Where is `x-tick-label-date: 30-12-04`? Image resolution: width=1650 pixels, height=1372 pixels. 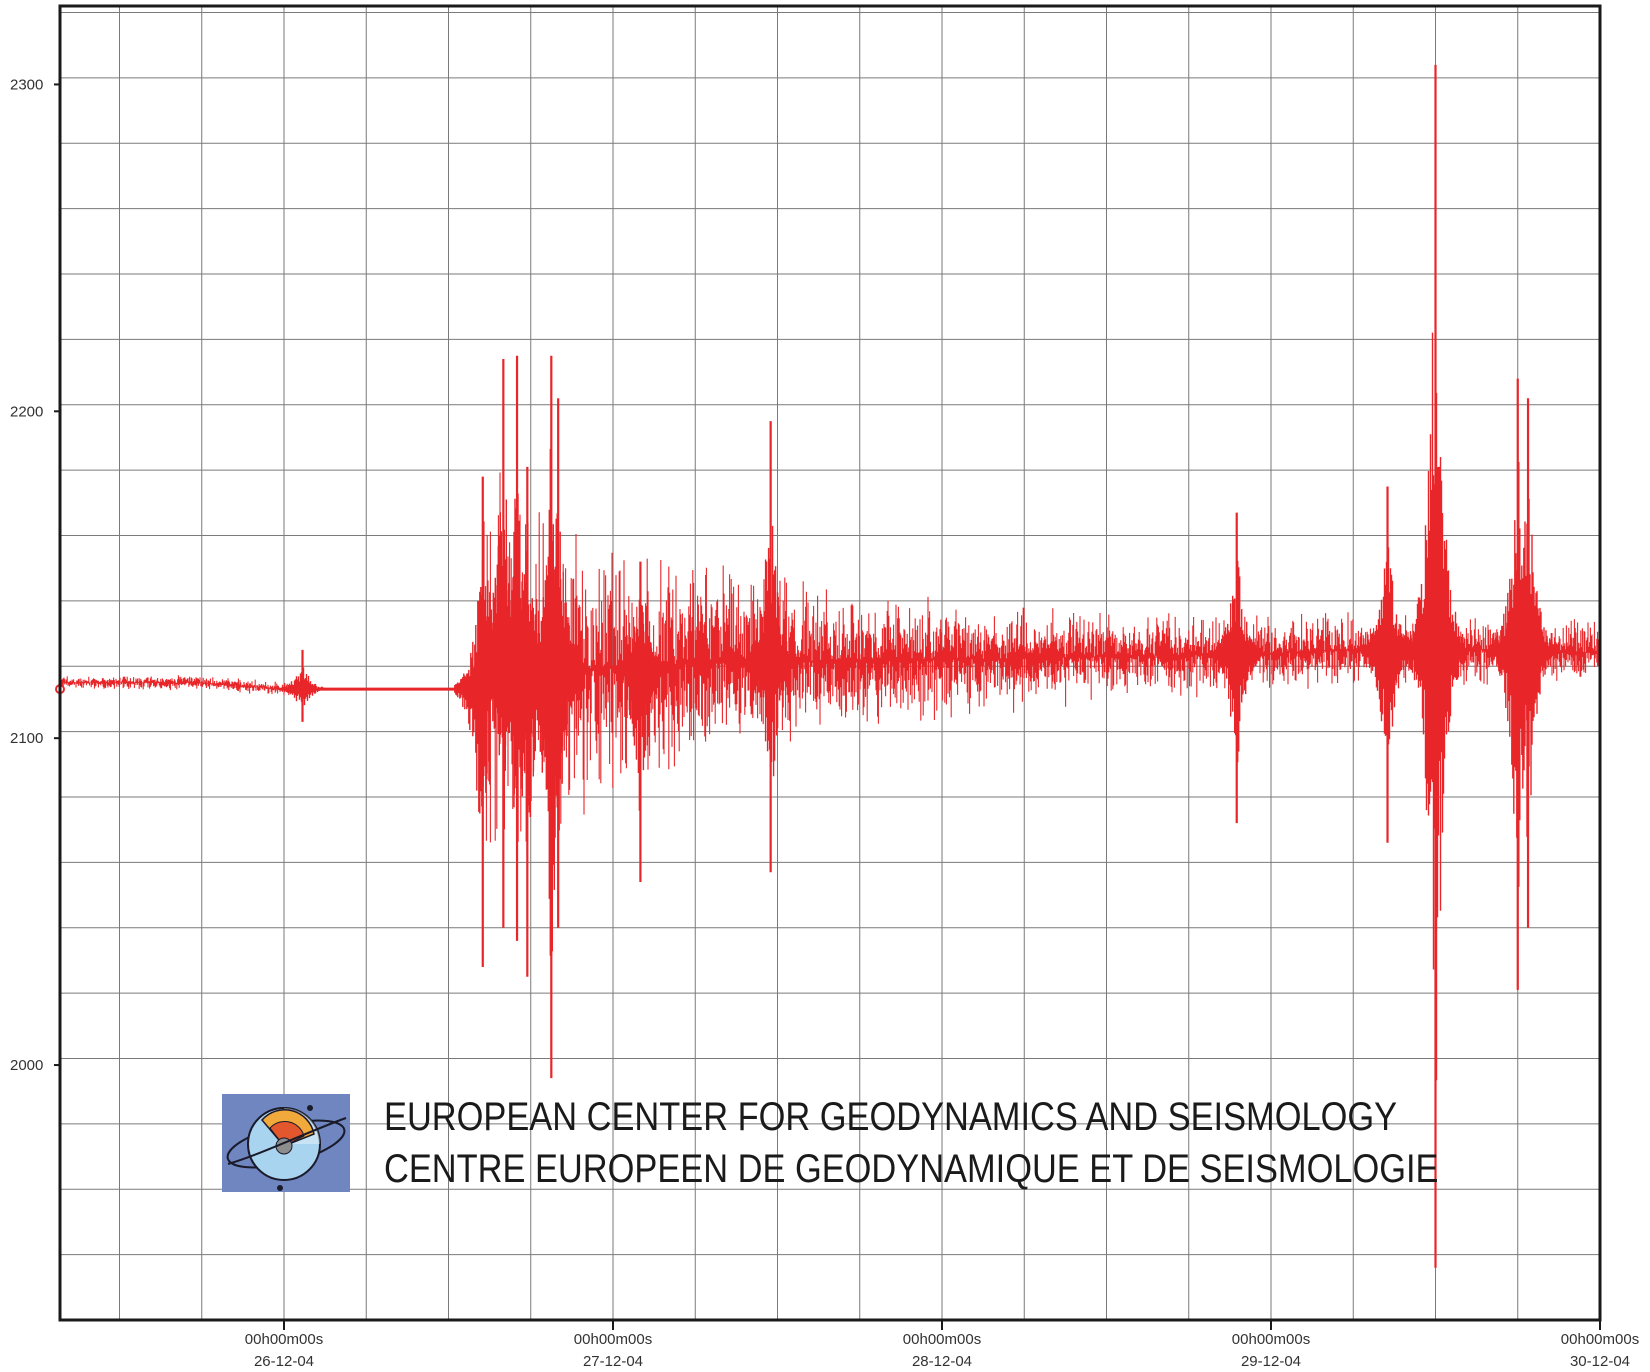 x-tick-label-date: 30-12-04 is located at coordinates (1600, 1361).